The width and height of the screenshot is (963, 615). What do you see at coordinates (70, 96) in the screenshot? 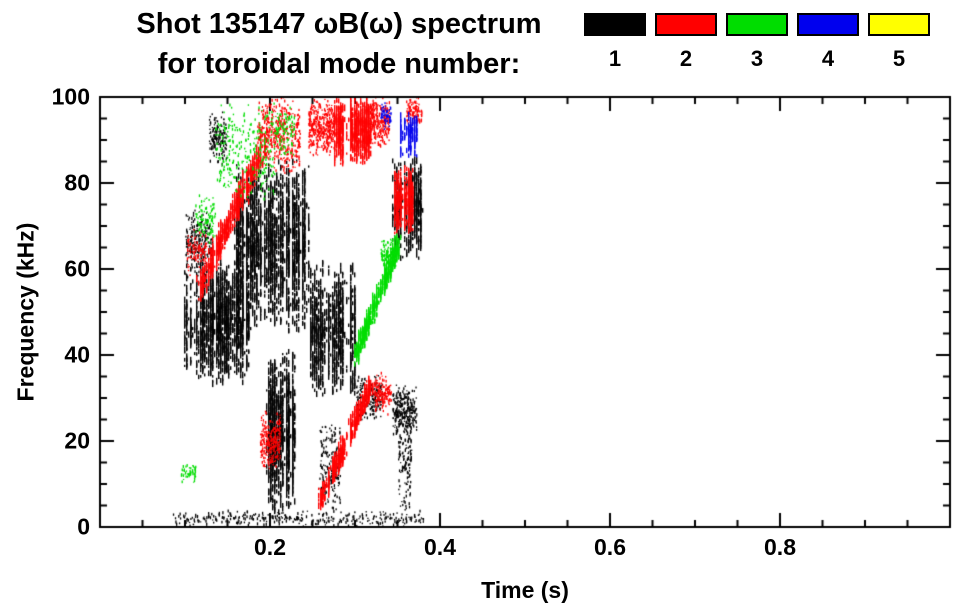
I see `y-tick-label: 100` at bounding box center [70, 96].